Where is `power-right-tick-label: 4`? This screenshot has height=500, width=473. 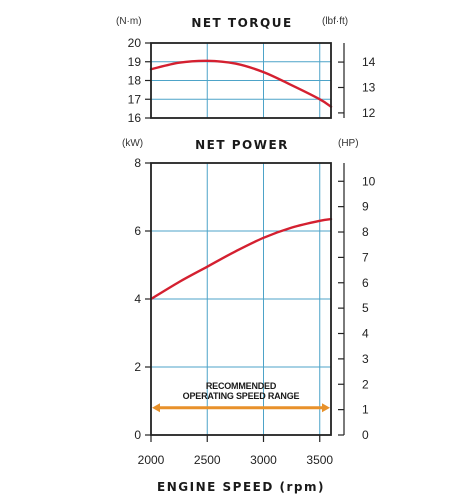
power-right-tick-label: 4 is located at coordinates (365, 334).